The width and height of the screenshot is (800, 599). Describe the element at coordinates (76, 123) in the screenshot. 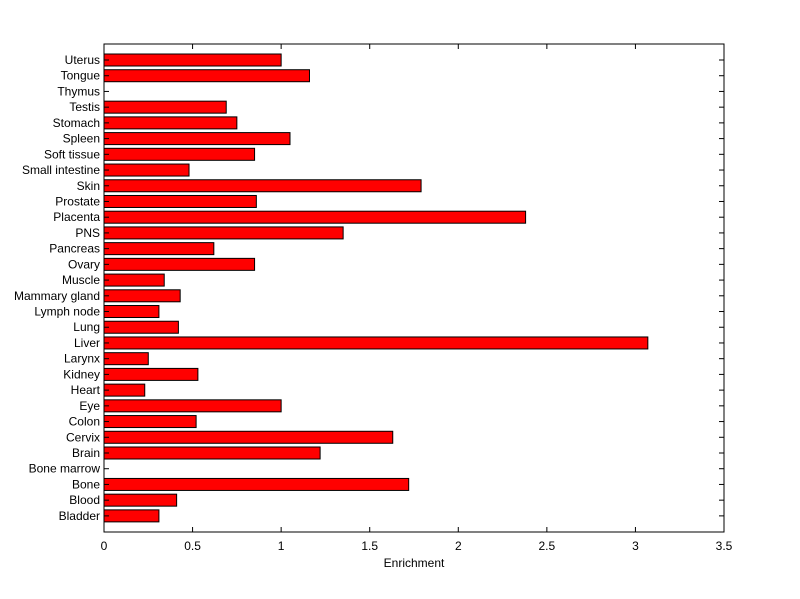

I see `y-tick-label: Stomach` at that location.